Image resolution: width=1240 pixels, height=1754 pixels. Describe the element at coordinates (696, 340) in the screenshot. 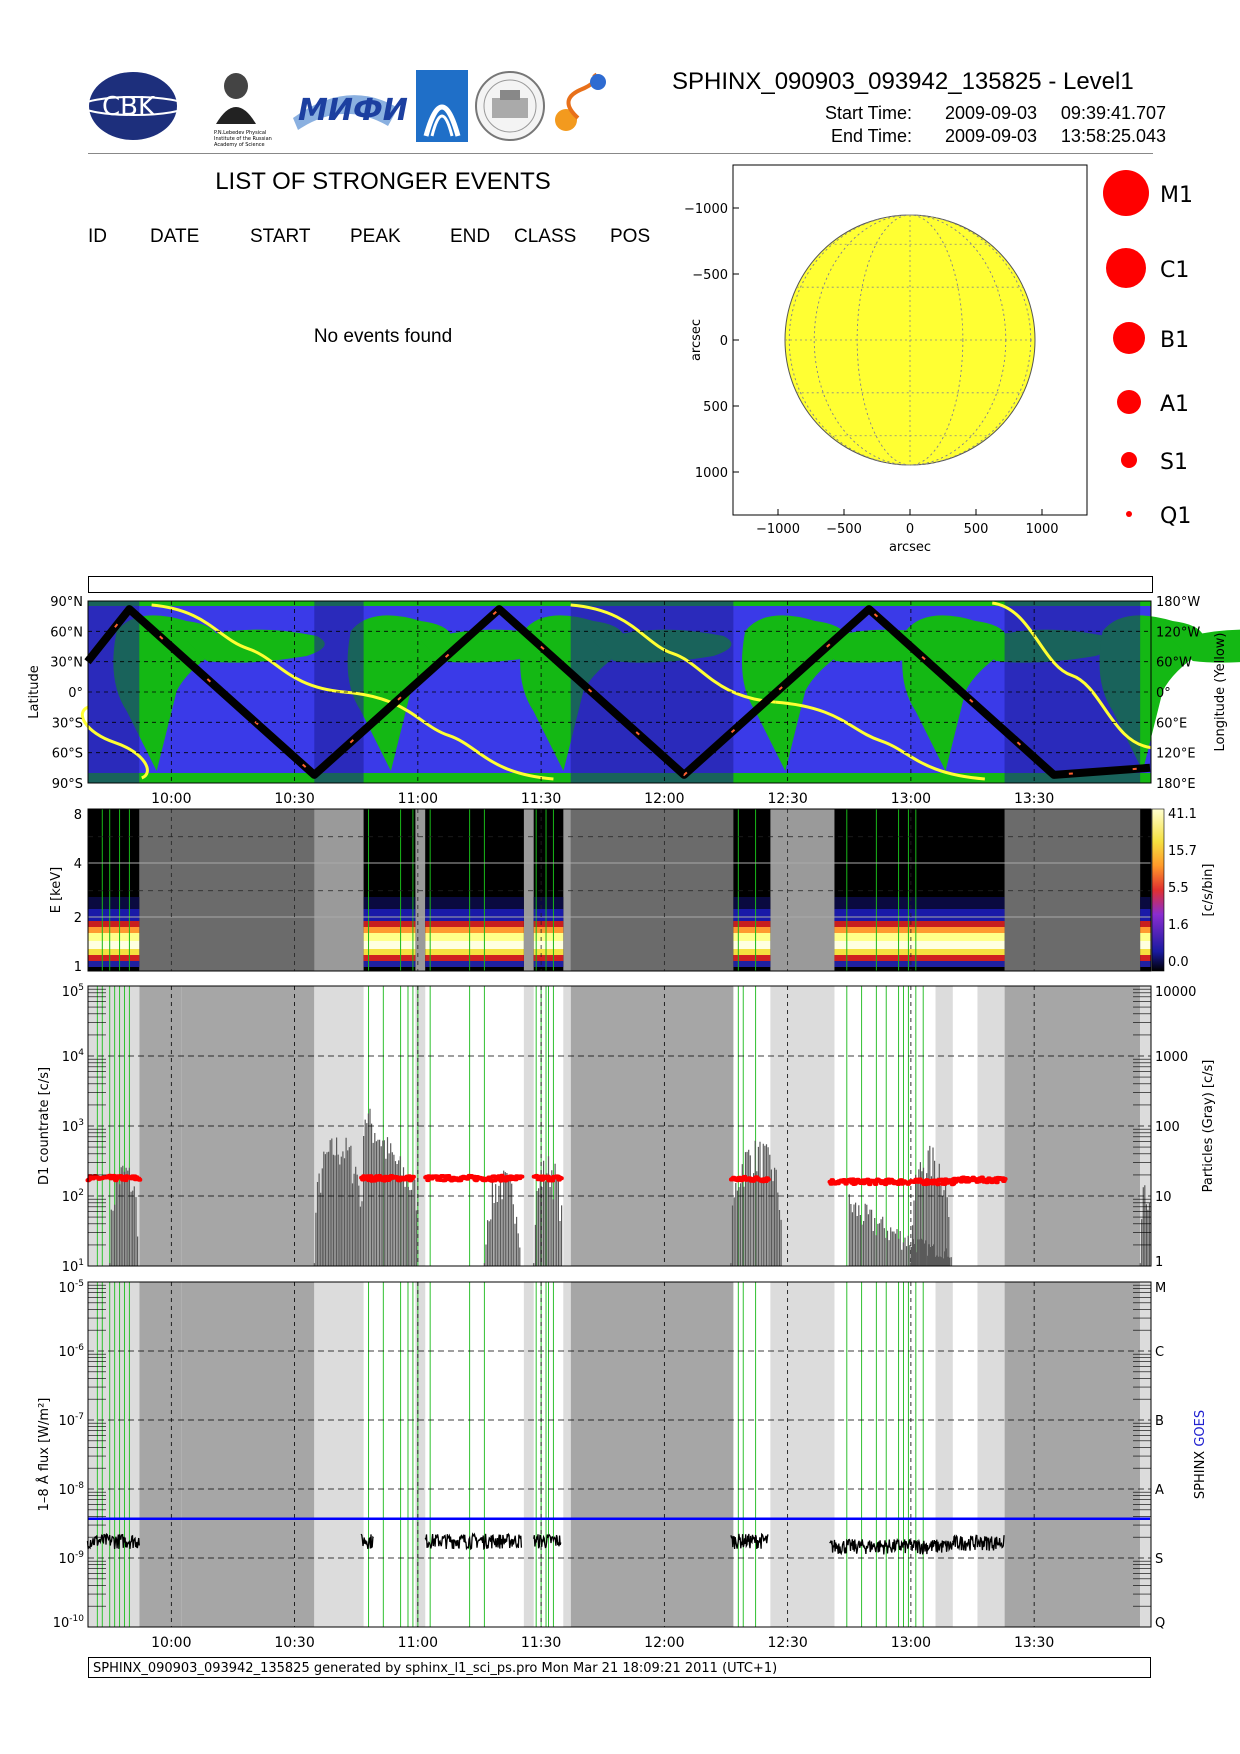

I see `sun-ylabel: arcsec` at that location.